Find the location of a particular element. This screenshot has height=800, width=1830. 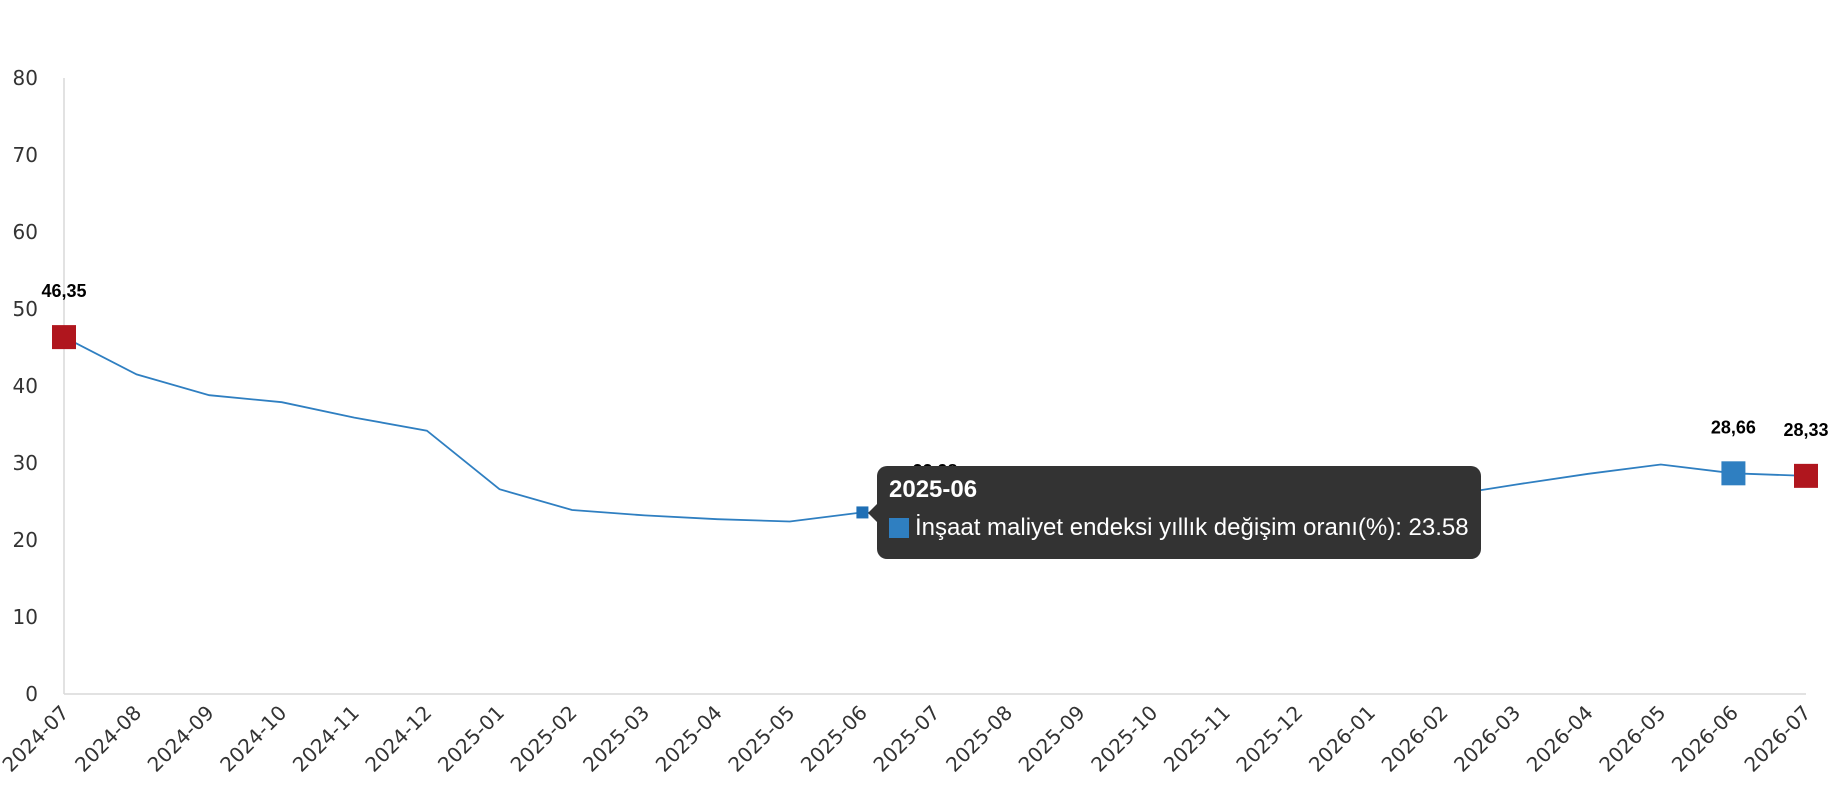

x-tick-label: 2026-03 is located at coordinates (1487, 739).